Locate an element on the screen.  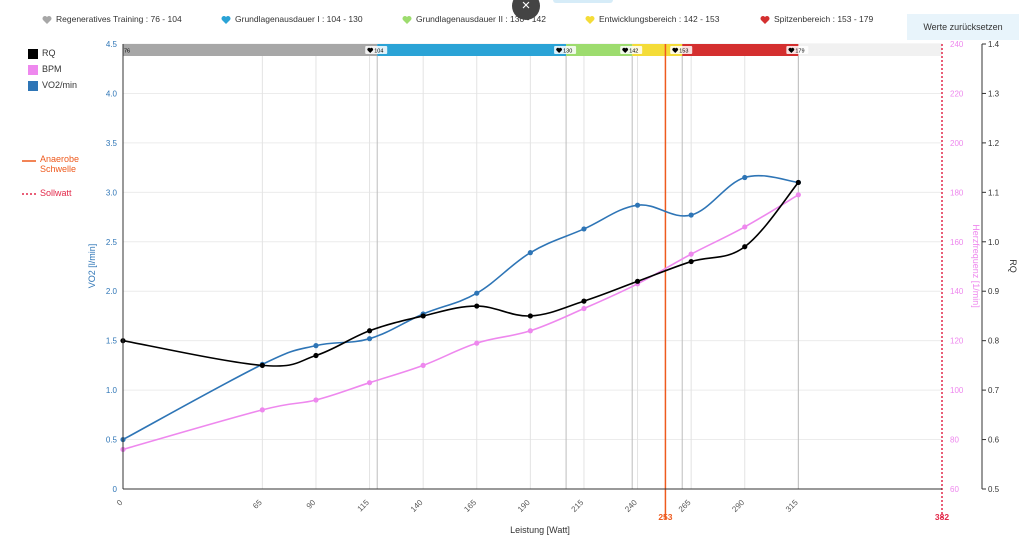
legend-item-bpm: BPM is located at coordinates (45, 69).